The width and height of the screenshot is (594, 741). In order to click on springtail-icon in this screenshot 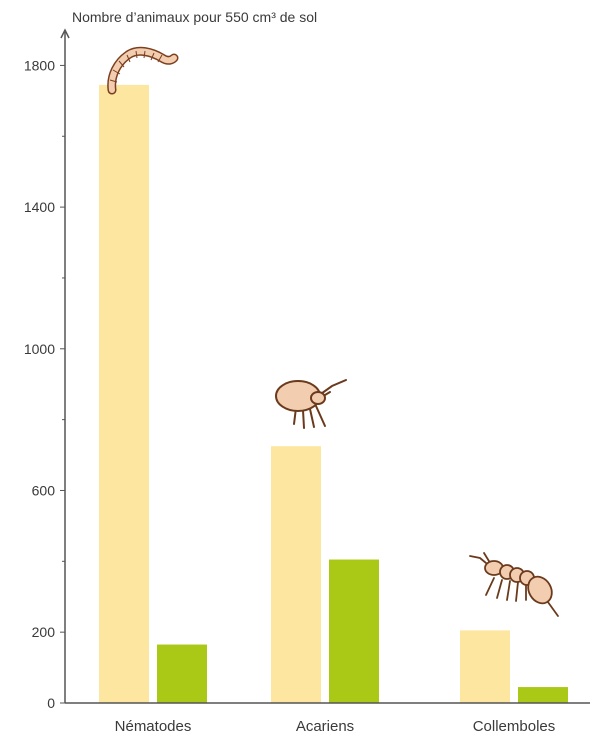, I will do `click(514, 584)`.